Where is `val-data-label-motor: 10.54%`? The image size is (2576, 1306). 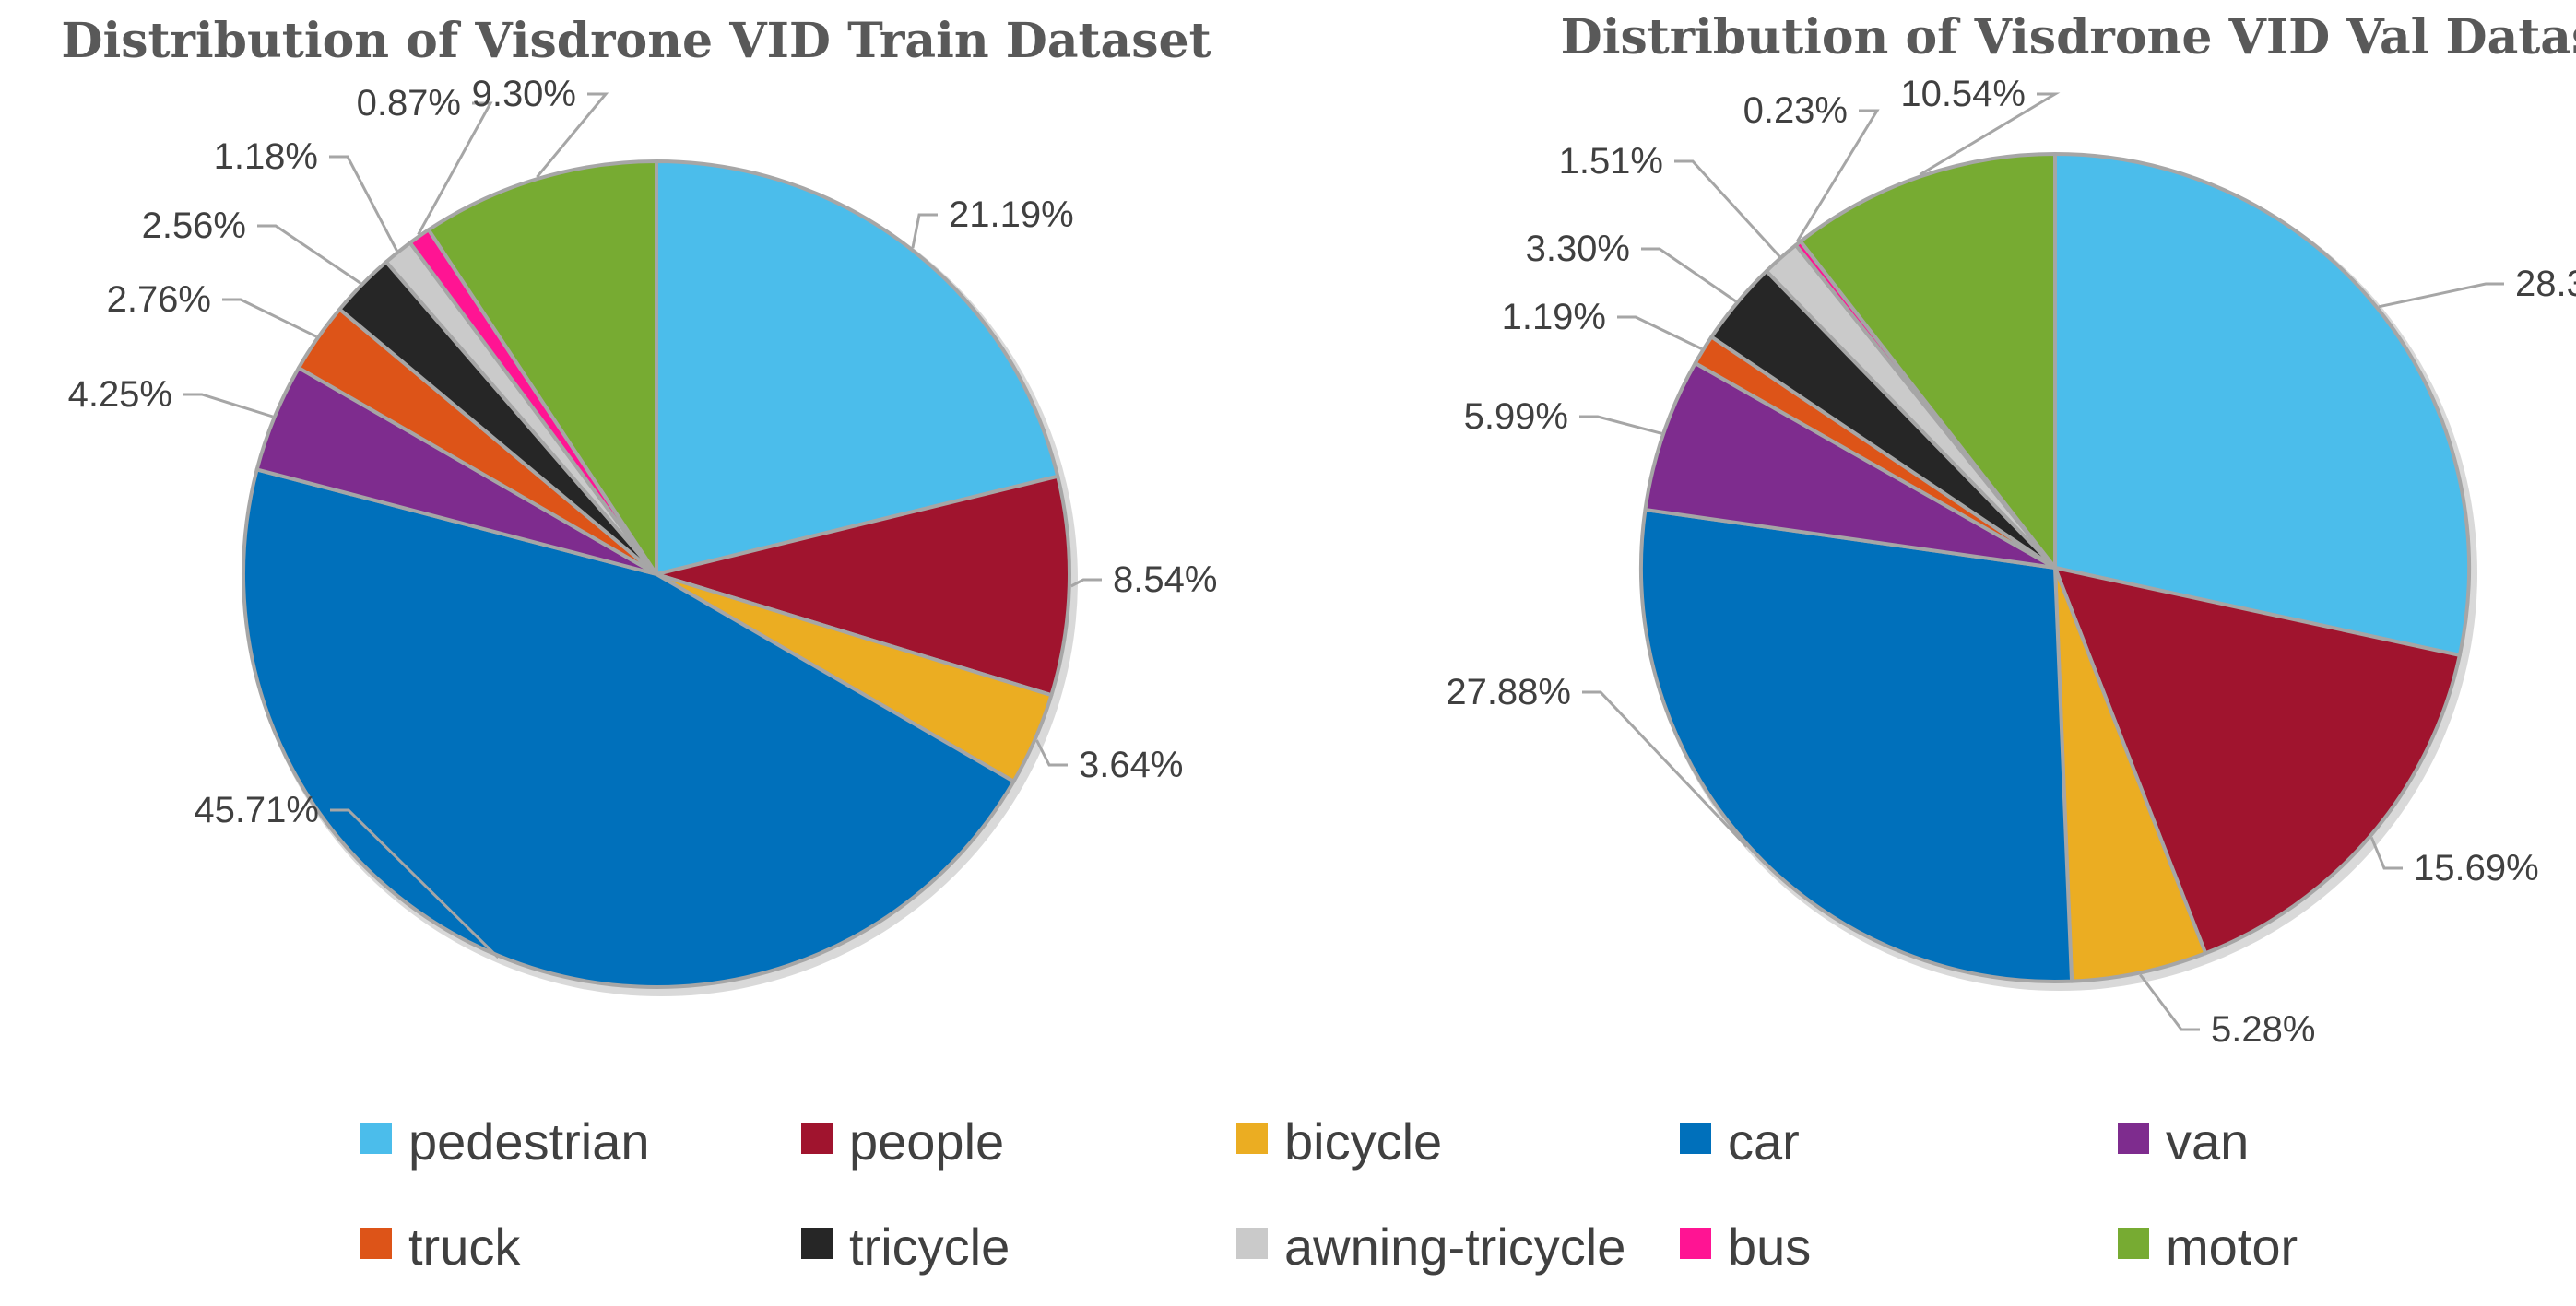 val-data-label-motor: 10.54% is located at coordinates (1963, 94).